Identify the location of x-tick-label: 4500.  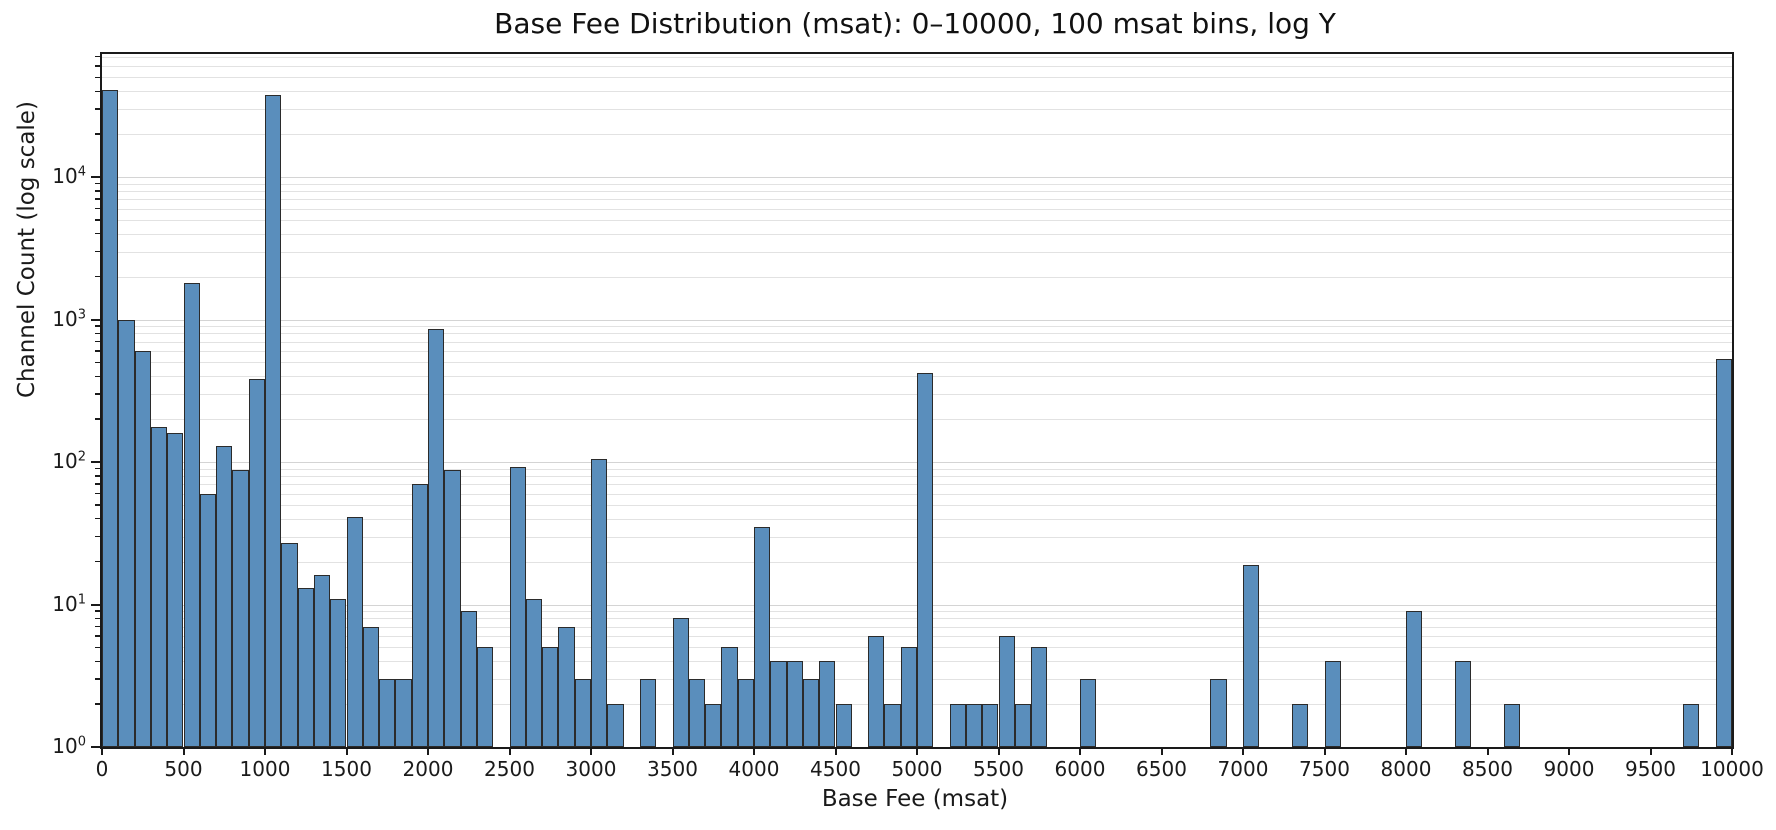
(835, 769).